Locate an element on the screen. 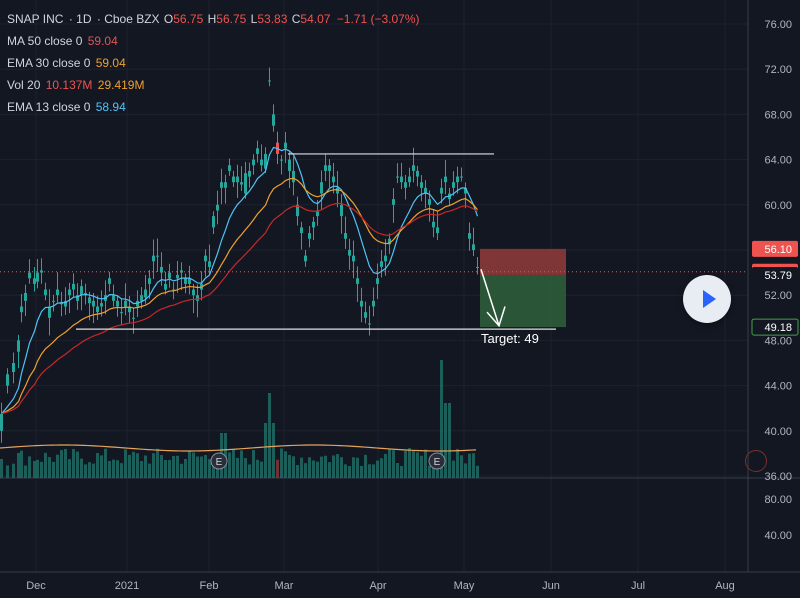 This screenshot has width=800, height=598. target-price-tag: 49.18 is located at coordinates (778, 328).